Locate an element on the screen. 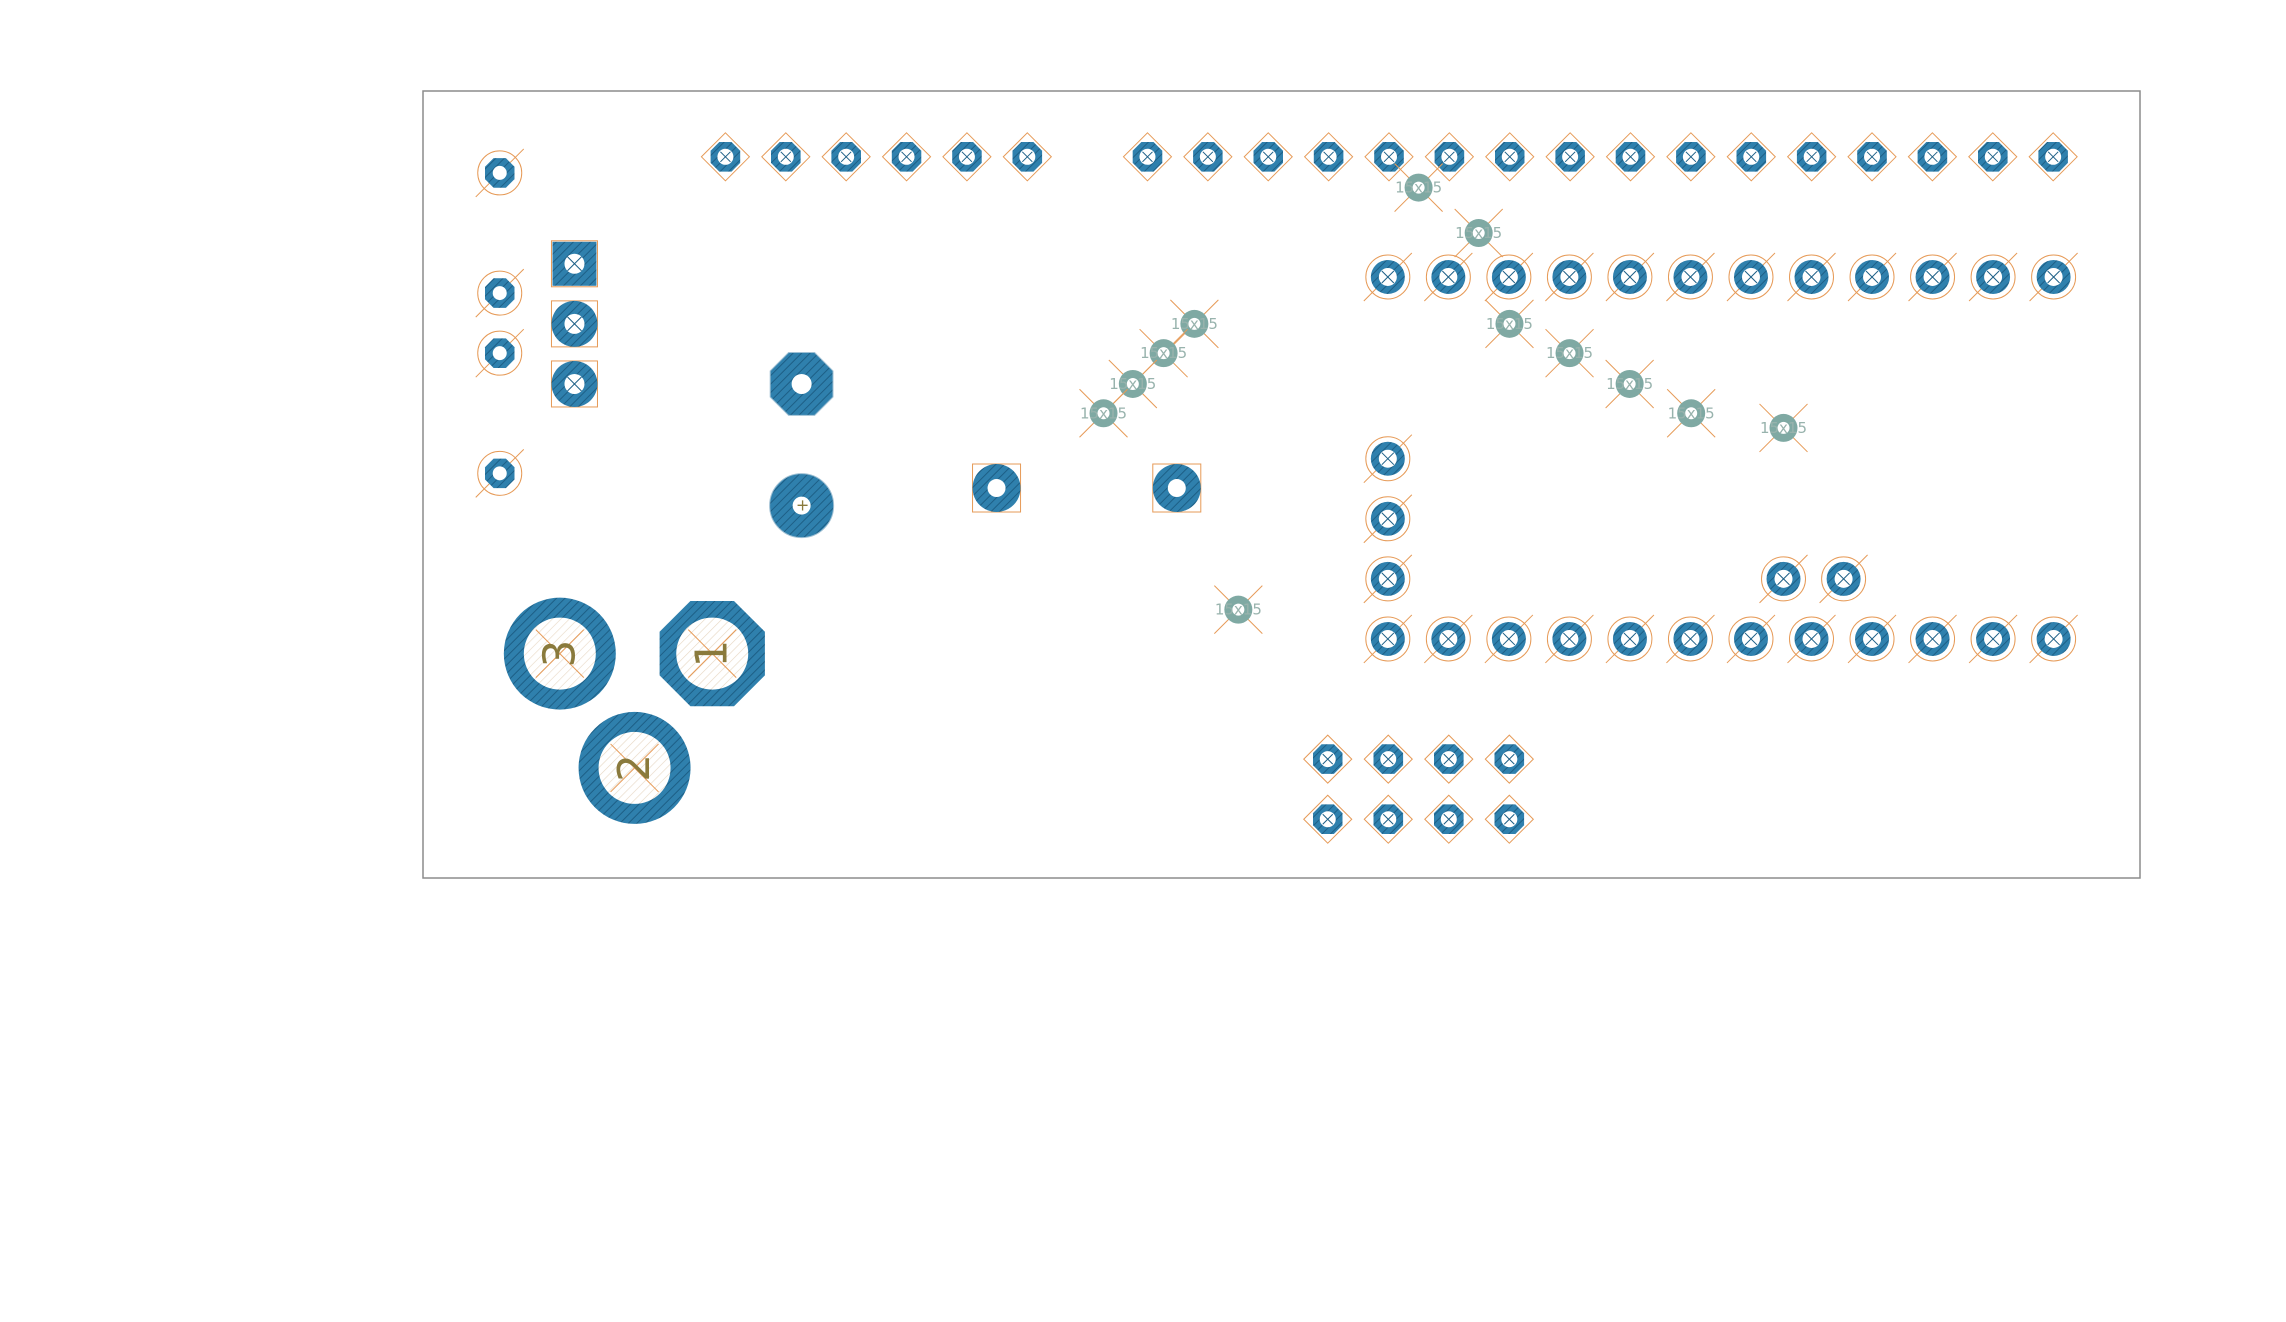  power-pad-2: 2 is located at coordinates (634, 767).